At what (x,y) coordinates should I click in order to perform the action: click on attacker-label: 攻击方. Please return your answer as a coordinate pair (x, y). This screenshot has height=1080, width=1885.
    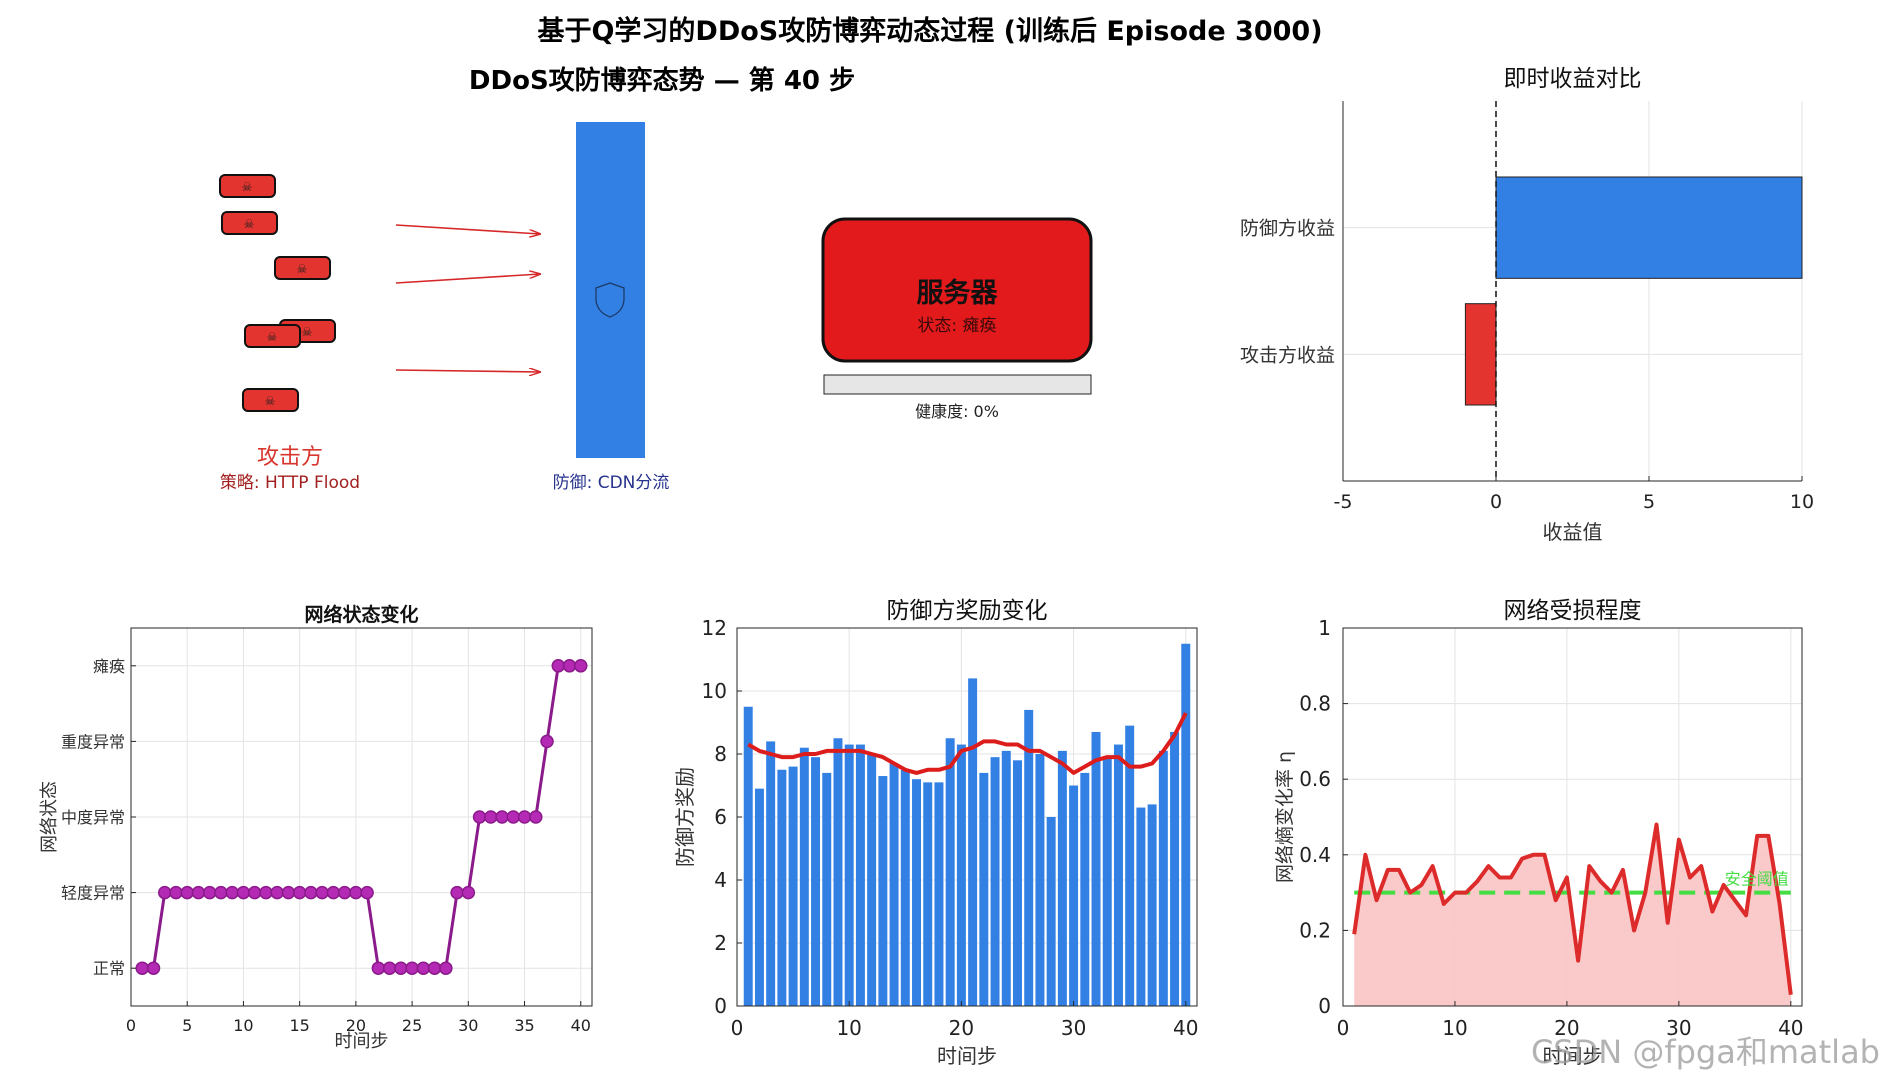
    Looking at the image, I should click on (290, 457).